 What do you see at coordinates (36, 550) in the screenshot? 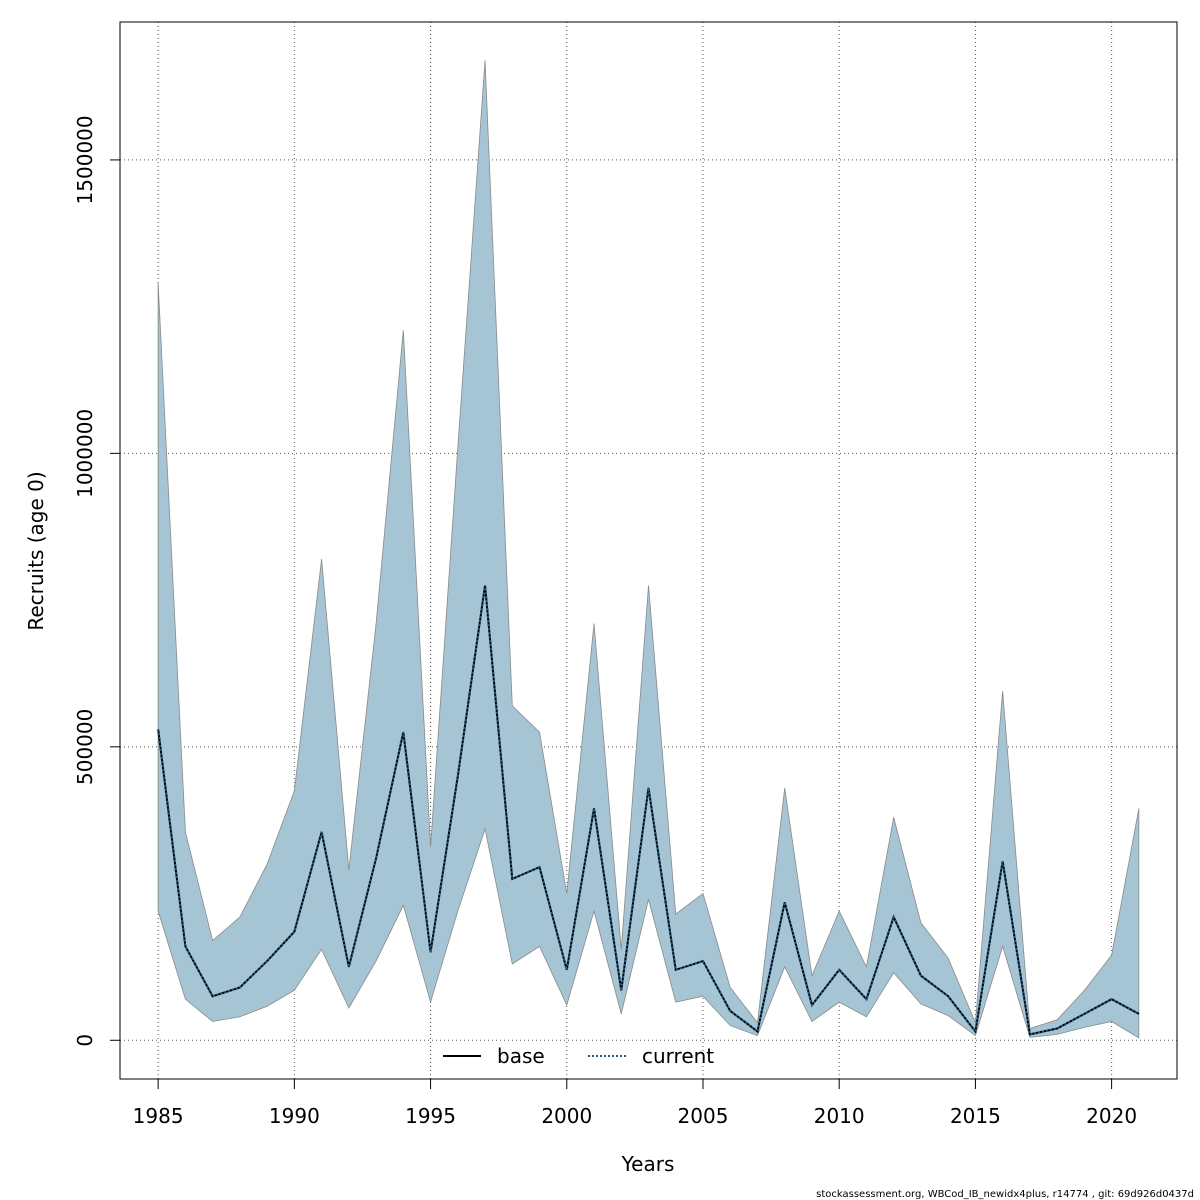
I see `y-axis-title: Recruits (age 0)` at bounding box center [36, 550].